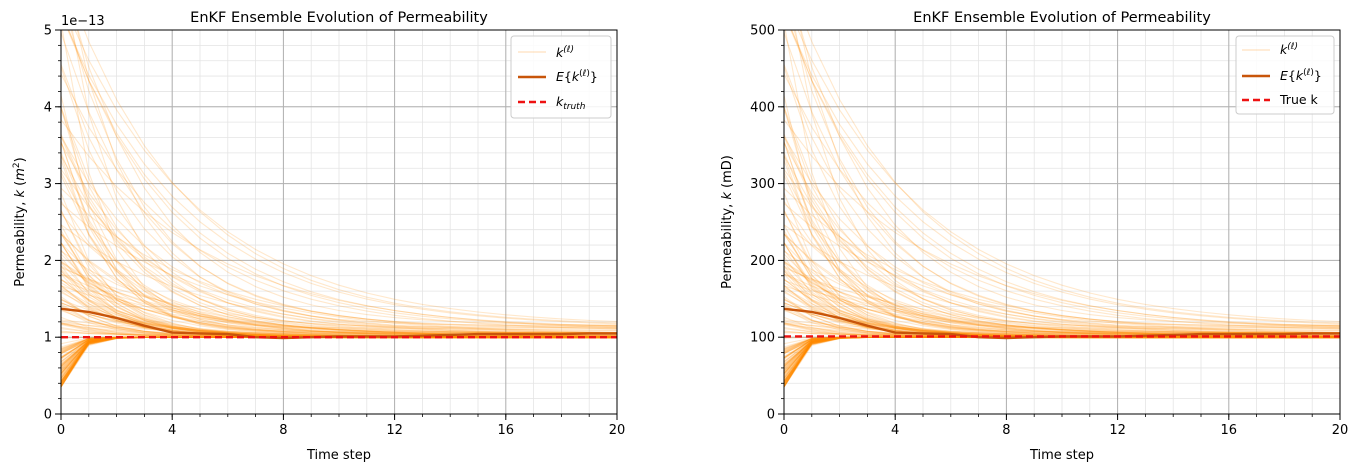 Image resolution: width=1359 pixels, height=472 pixels. Describe the element at coordinates (1299, 99) in the screenshot. I see `legend-truth-label: True k` at that location.